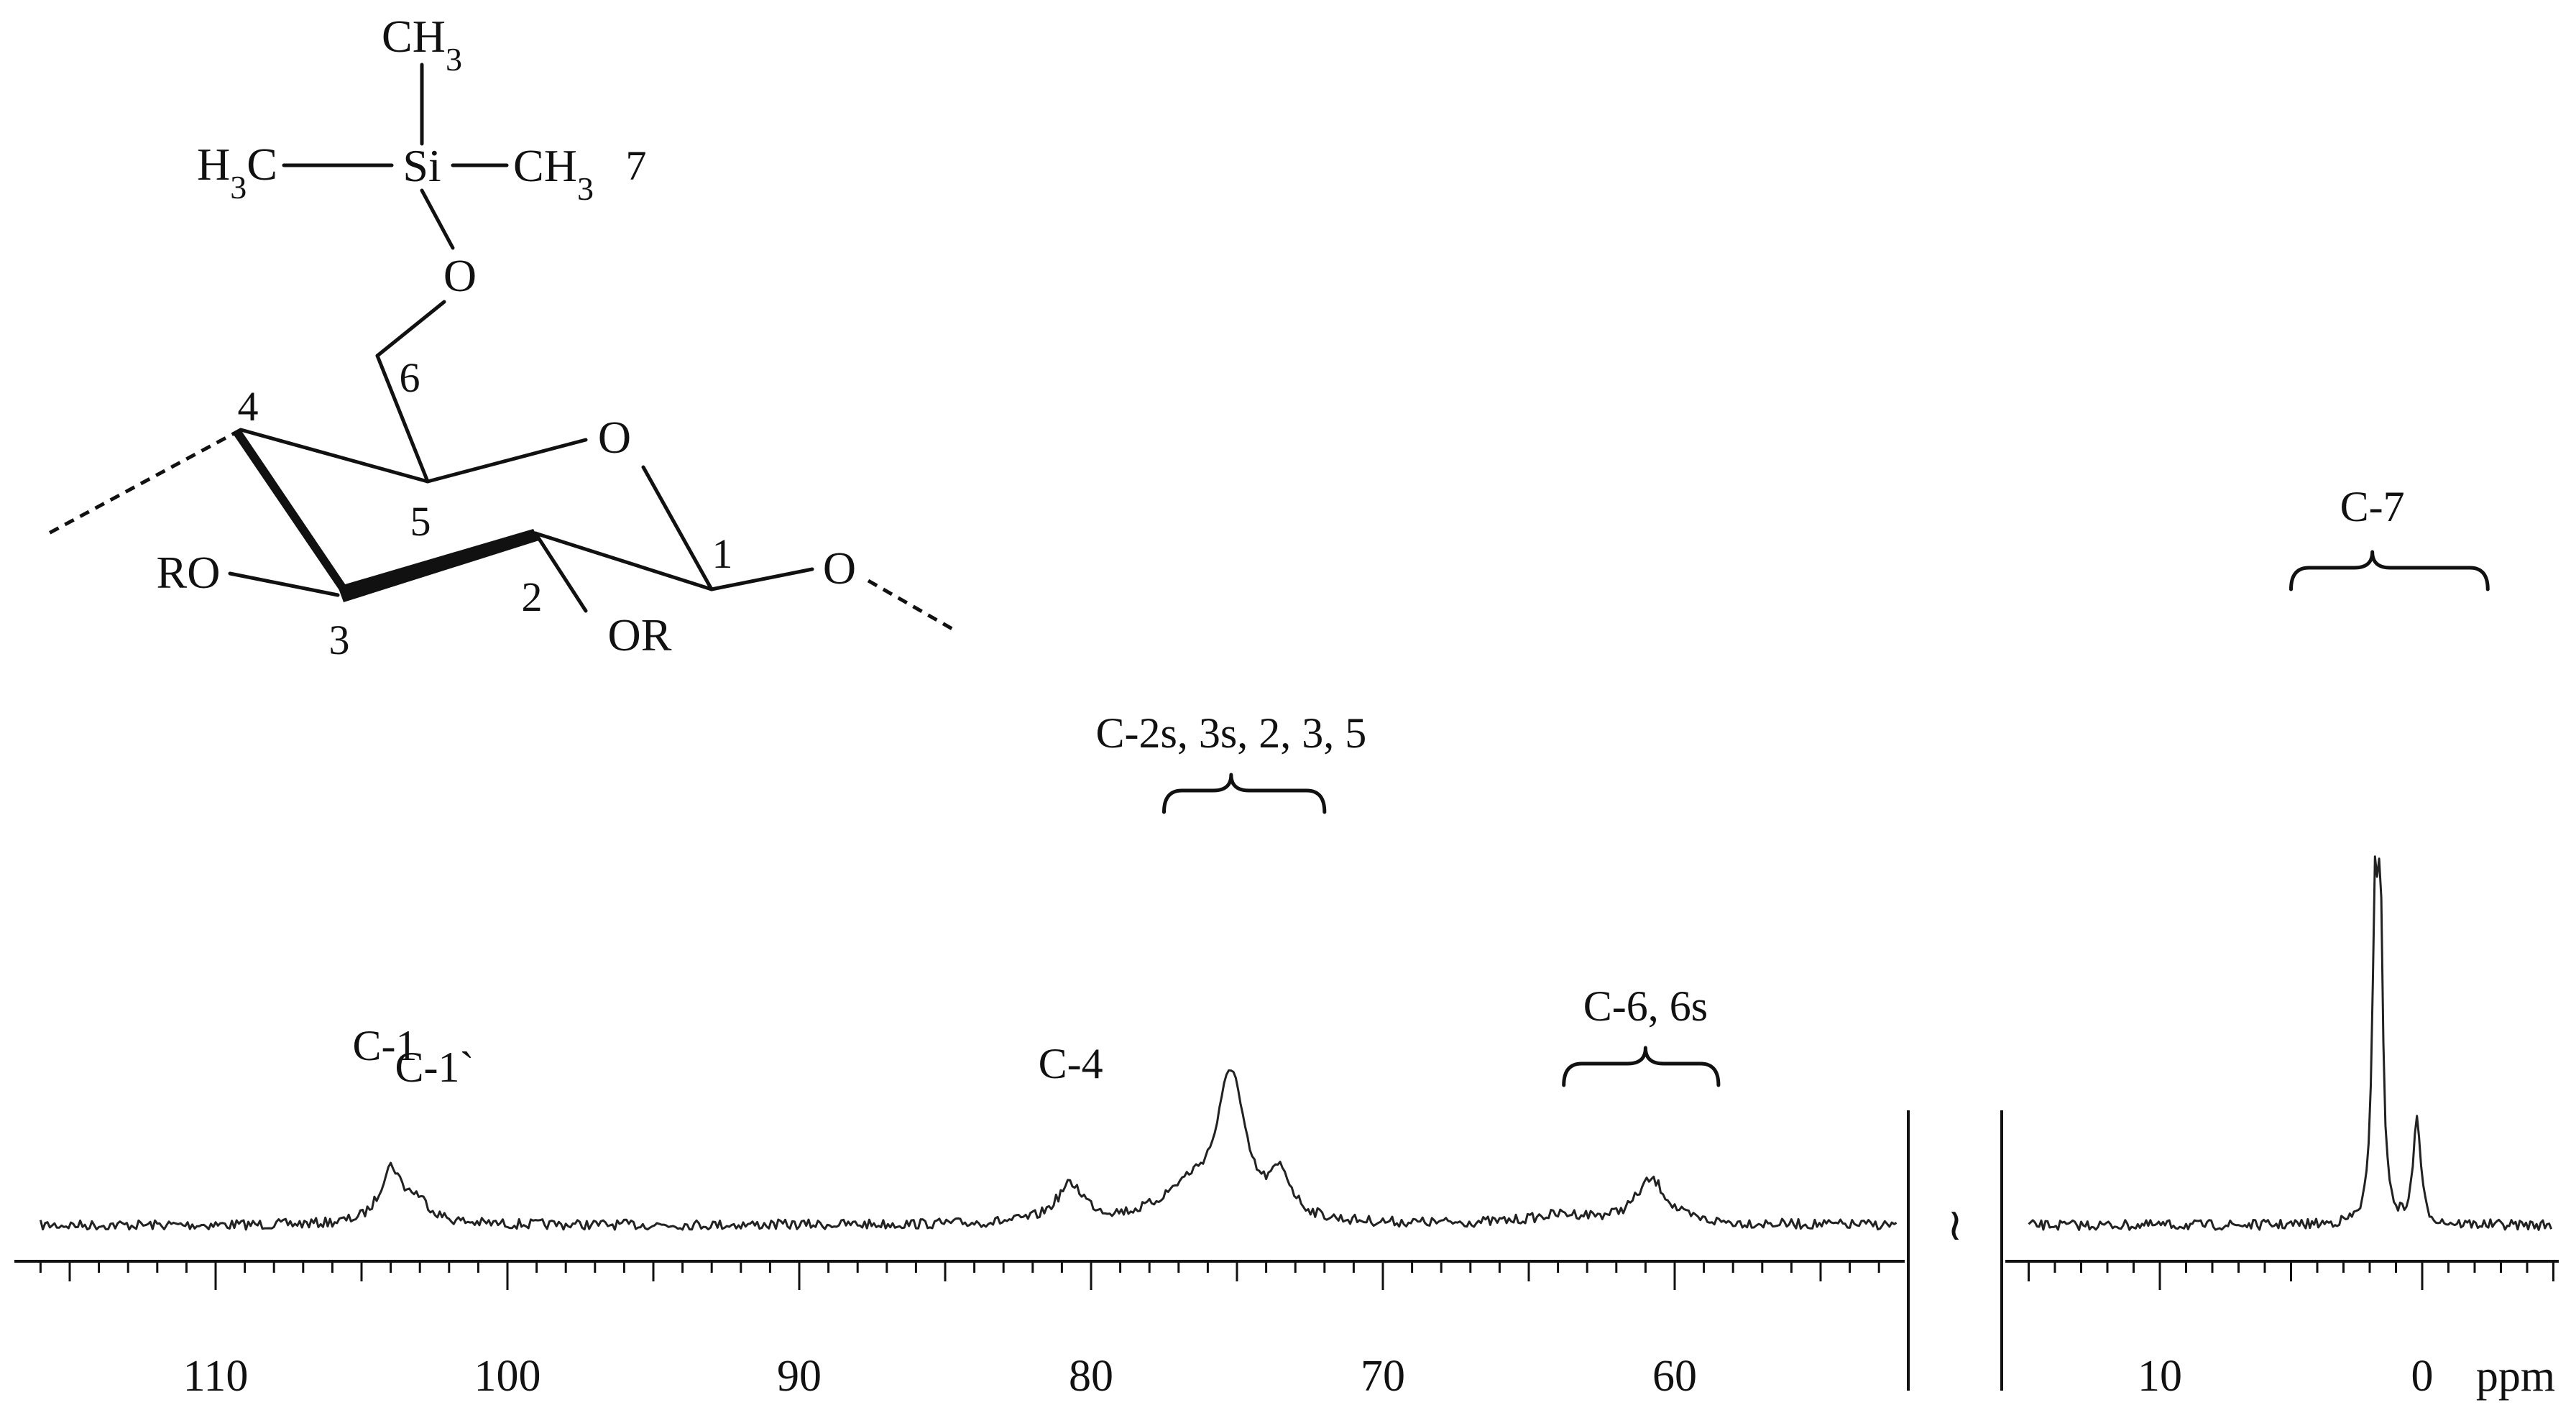  Describe the element at coordinates (1296, 1331) in the screenshot. I see `tick-layer: 110 100 90 80 70 60 10 0` at that location.